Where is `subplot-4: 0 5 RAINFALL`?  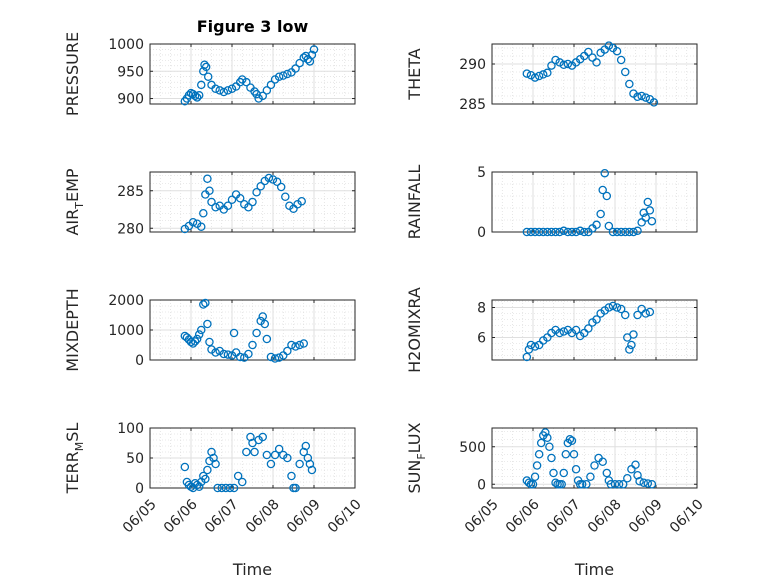 subplot-4: 0 5 RAINFALL is located at coordinates (551, 203).